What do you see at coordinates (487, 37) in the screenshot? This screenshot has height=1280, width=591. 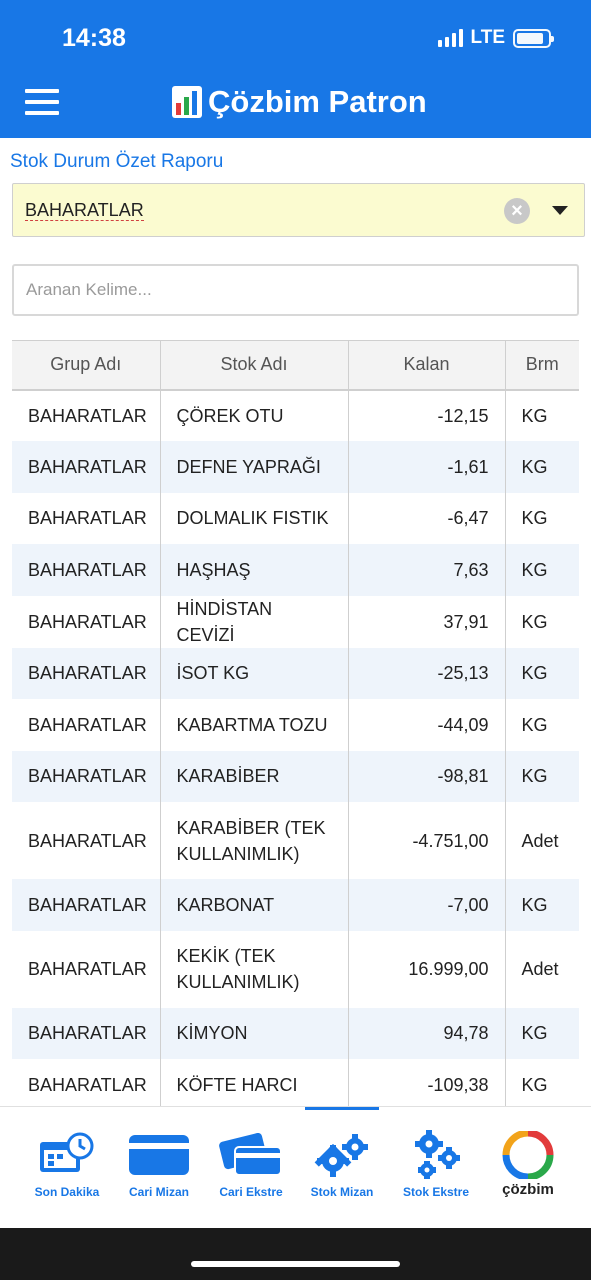 I see `network-label: LTE` at bounding box center [487, 37].